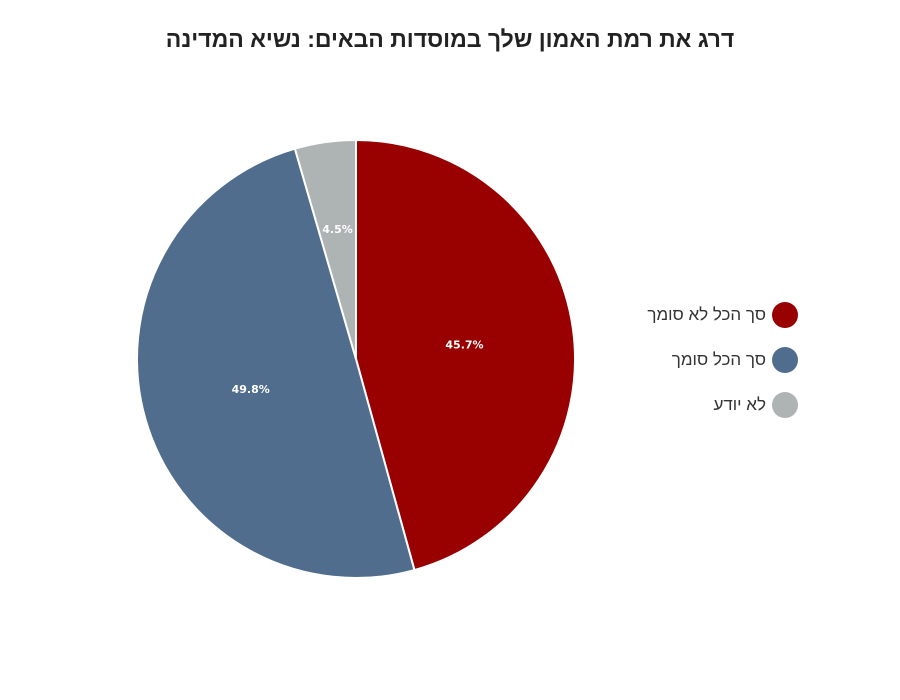 The image size is (900, 700). I want to click on legend-item-not-trust: סך הכל לא סומך, so click(722, 315).